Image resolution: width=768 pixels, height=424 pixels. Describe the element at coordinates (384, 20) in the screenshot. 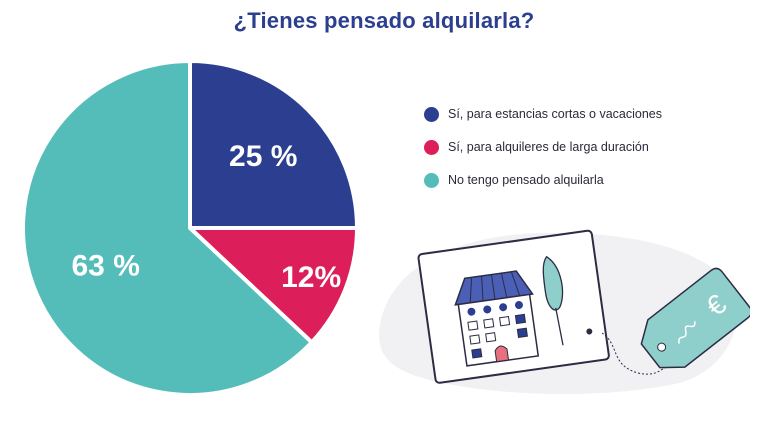

I see `chart-title: ¿Tienes pensado alquilarla?` at that location.